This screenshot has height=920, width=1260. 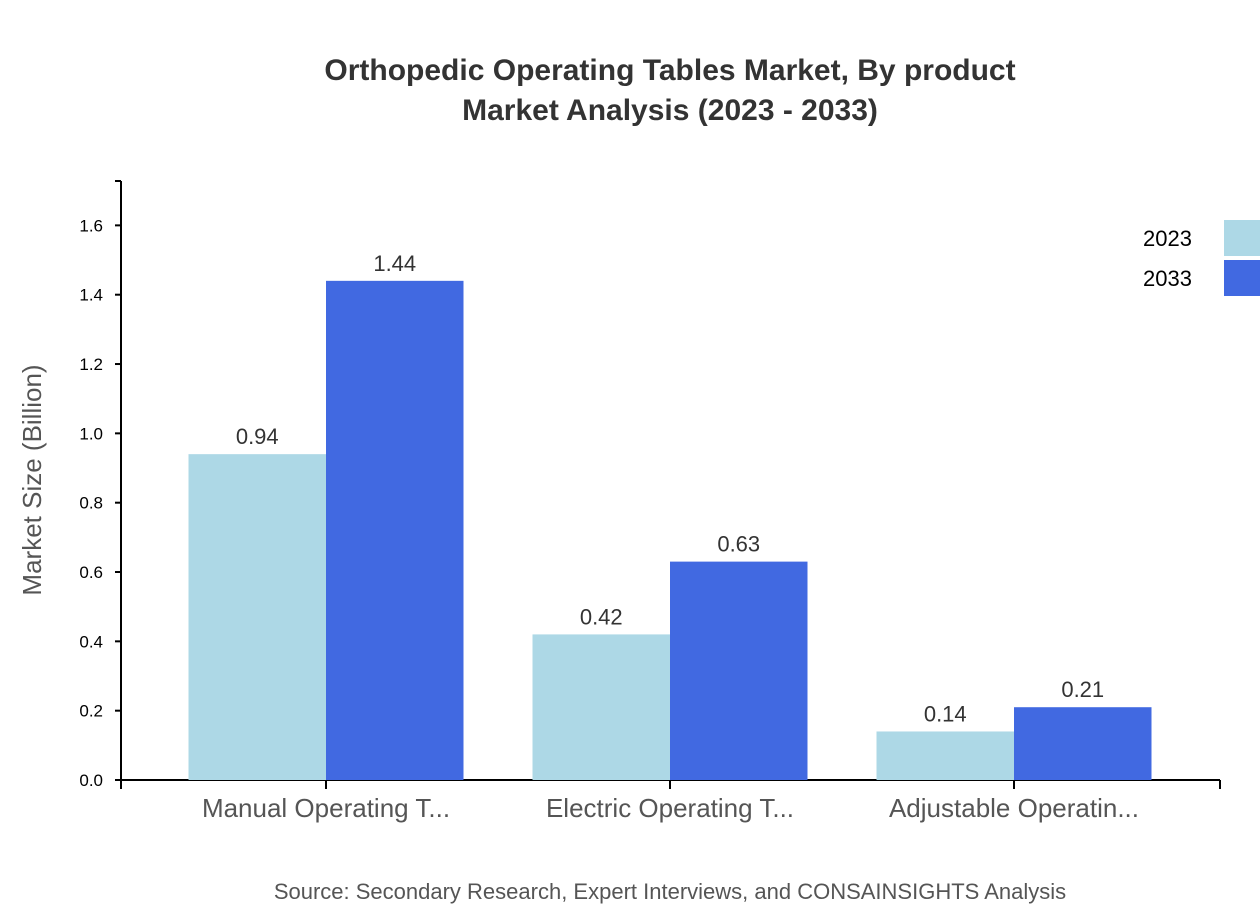 What do you see at coordinates (91, 503) in the screenshot?
I see `y-tick-label: 0.8` at bounding box center [91, 503].